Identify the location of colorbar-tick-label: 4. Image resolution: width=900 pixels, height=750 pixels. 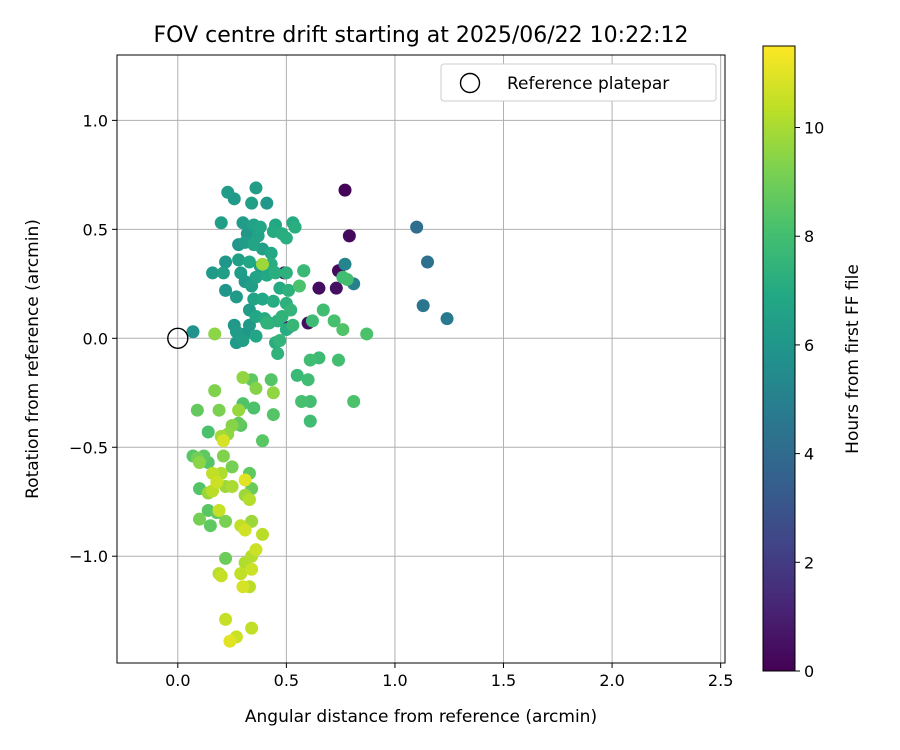
(809, 454).